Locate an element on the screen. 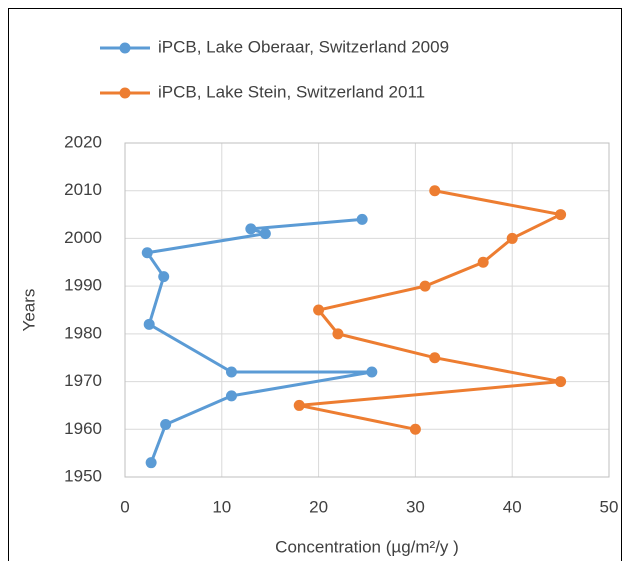 This screenshot has width=631, height=566. x-tick-label: 0 is located at coordinates (124, 506).